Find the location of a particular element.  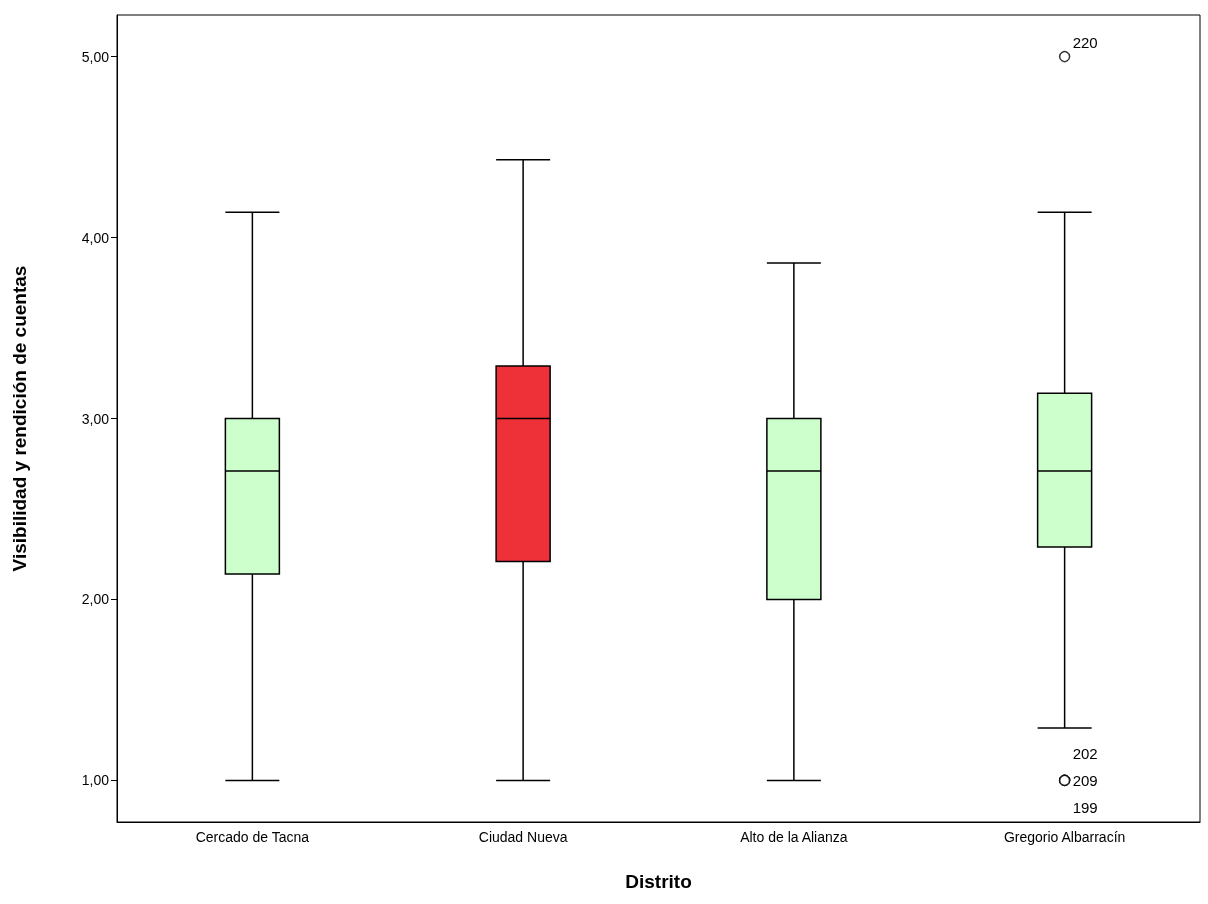

annotation: 199 is located at coordinates (1085, 808).